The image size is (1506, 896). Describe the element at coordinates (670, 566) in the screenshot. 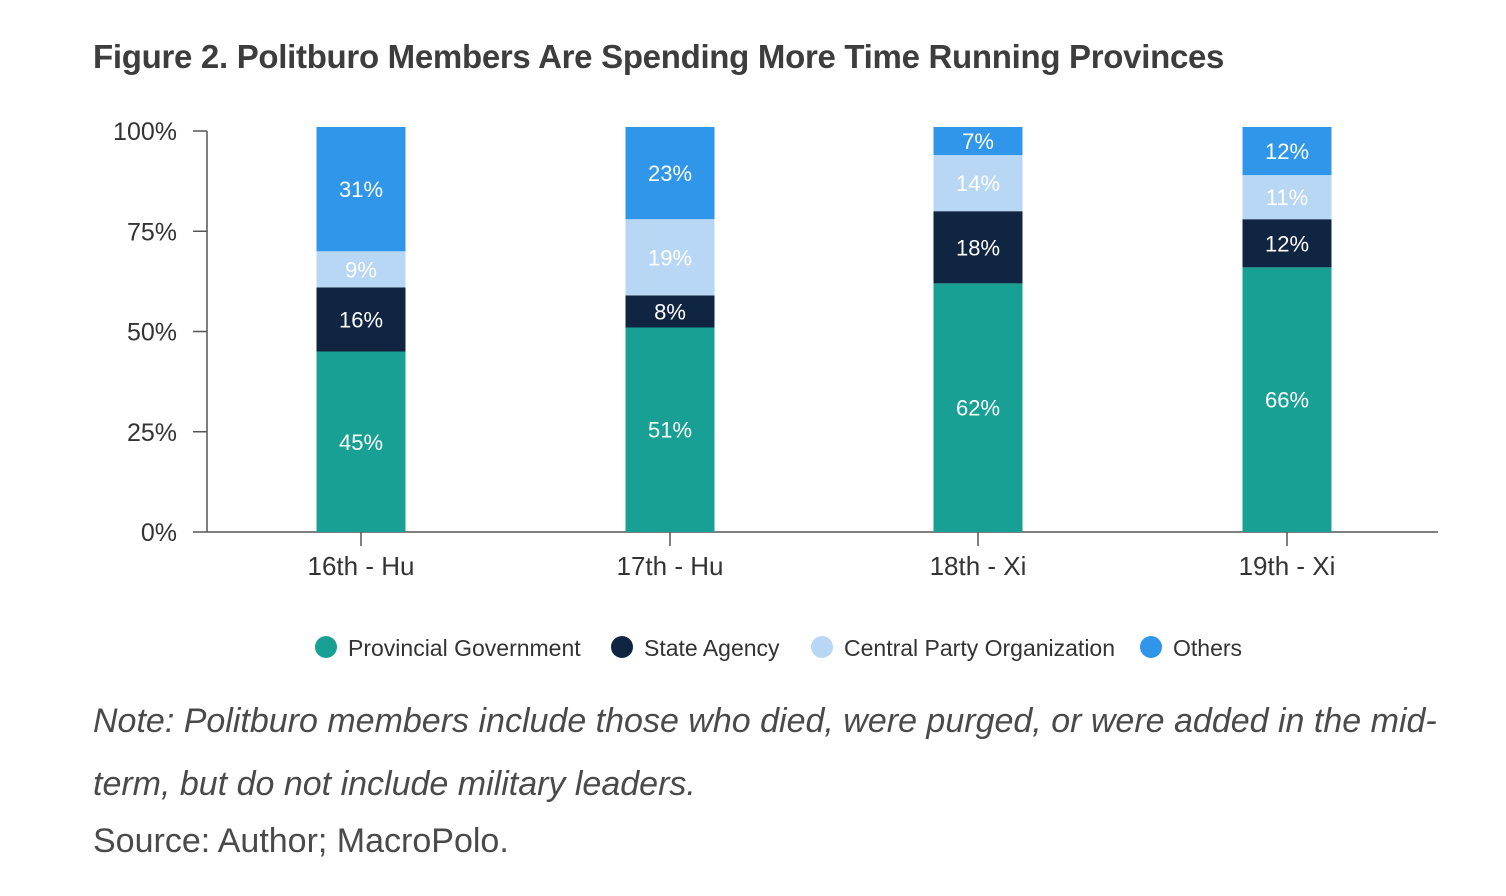

I see `x-tick-label: 17th - Hu` at that location.